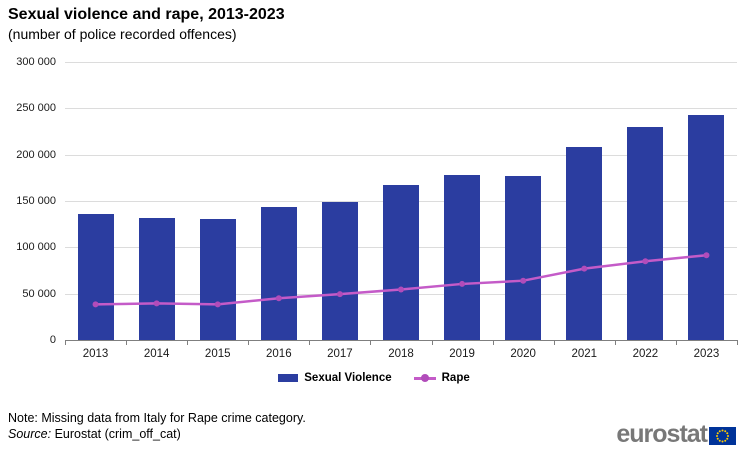 The width and height of the screenshot is (748, 456). I want to click on chart-subtitle: (number of police recorded offences), so click(122, 34).